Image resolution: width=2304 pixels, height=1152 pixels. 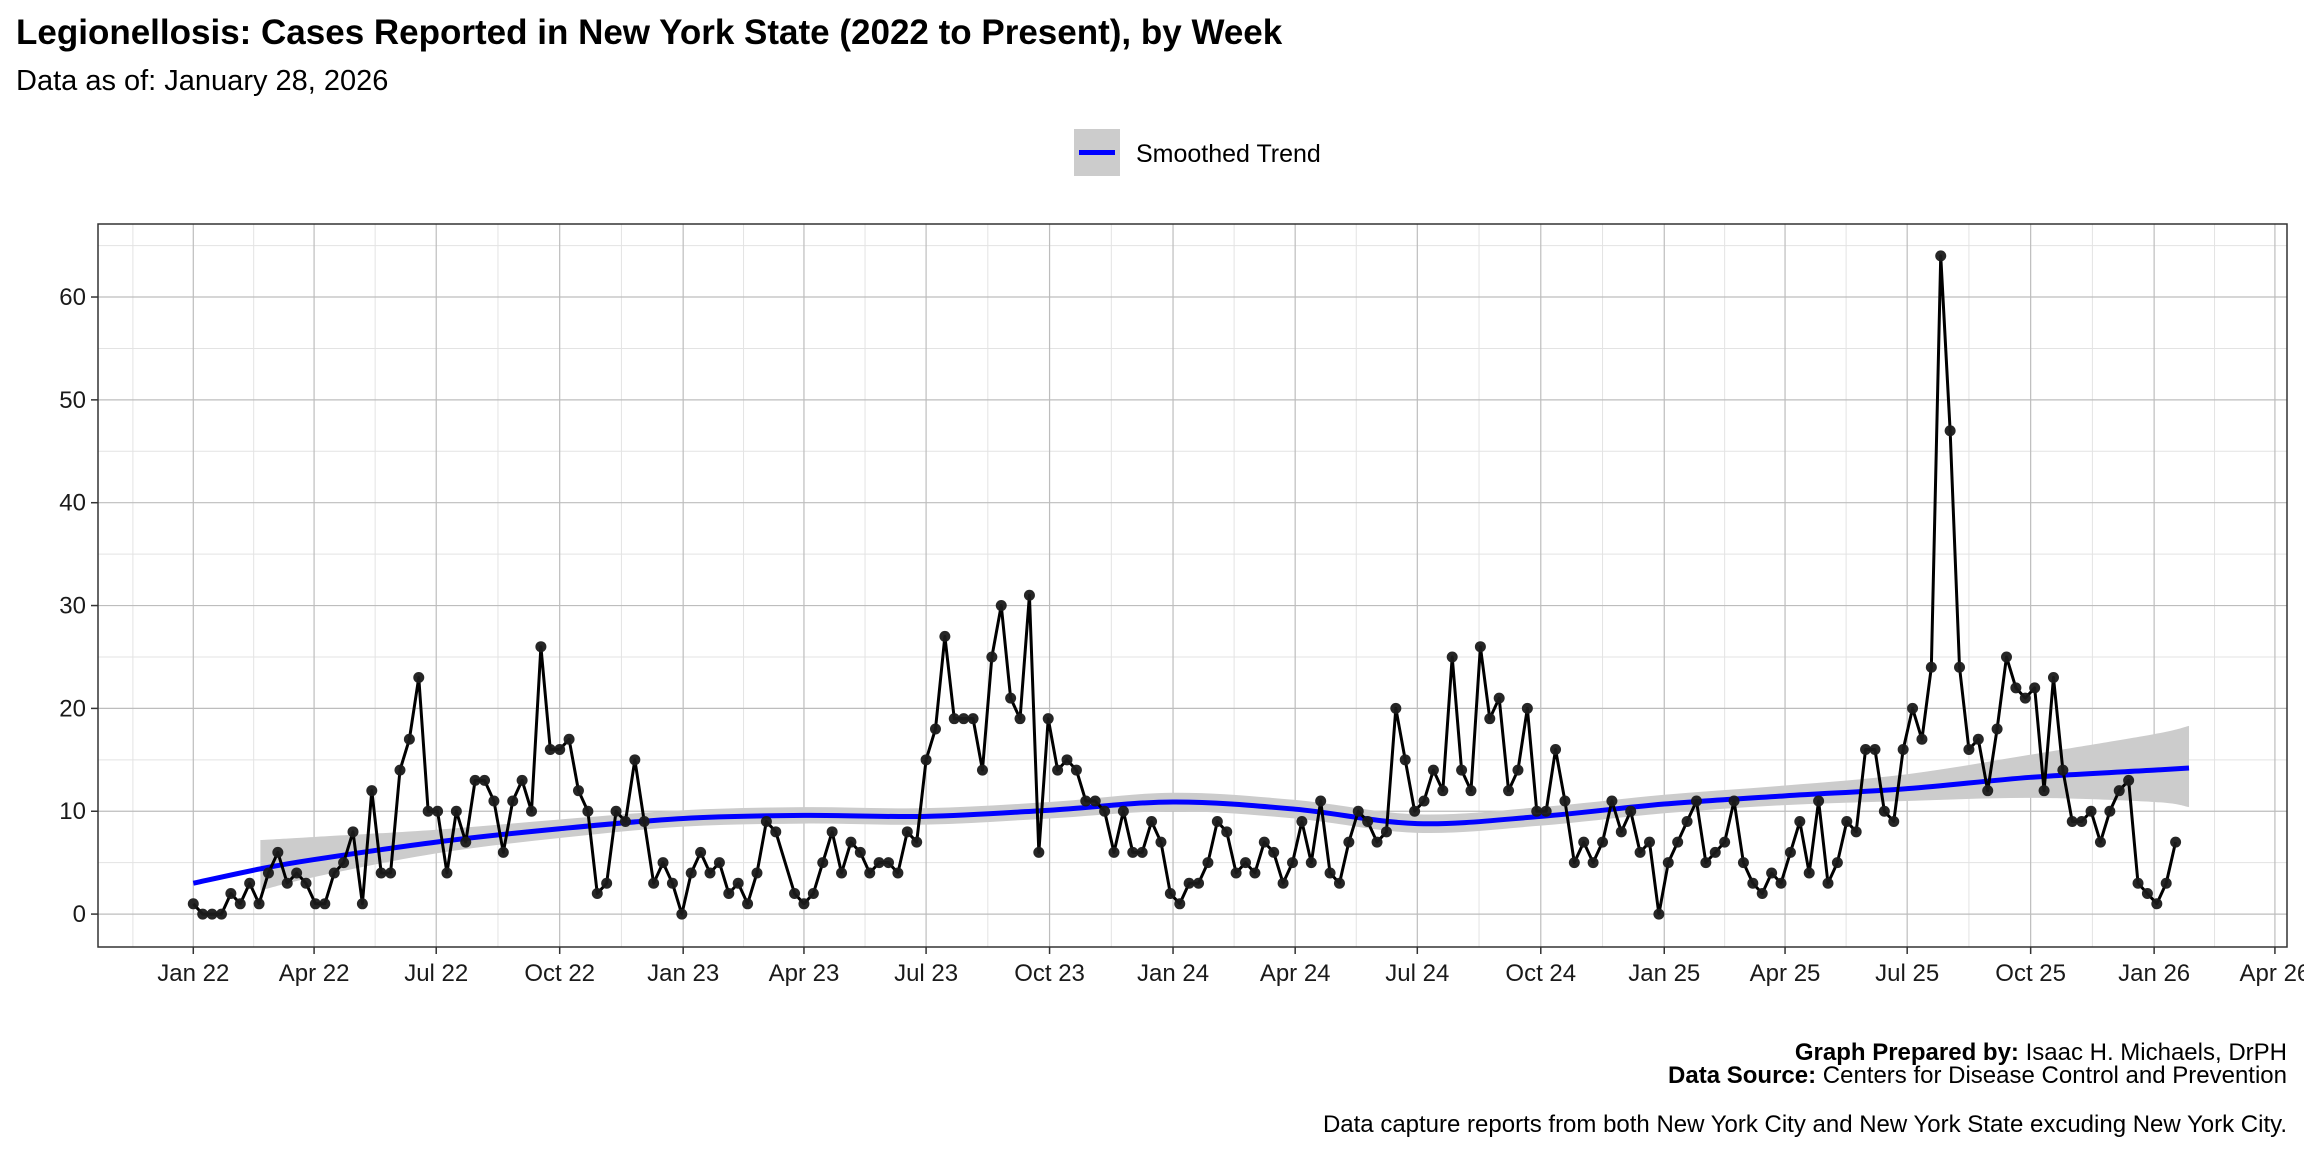 I want to click on y-axis: 0 10 20 30 40 50 60, so click(x=78, y=606).